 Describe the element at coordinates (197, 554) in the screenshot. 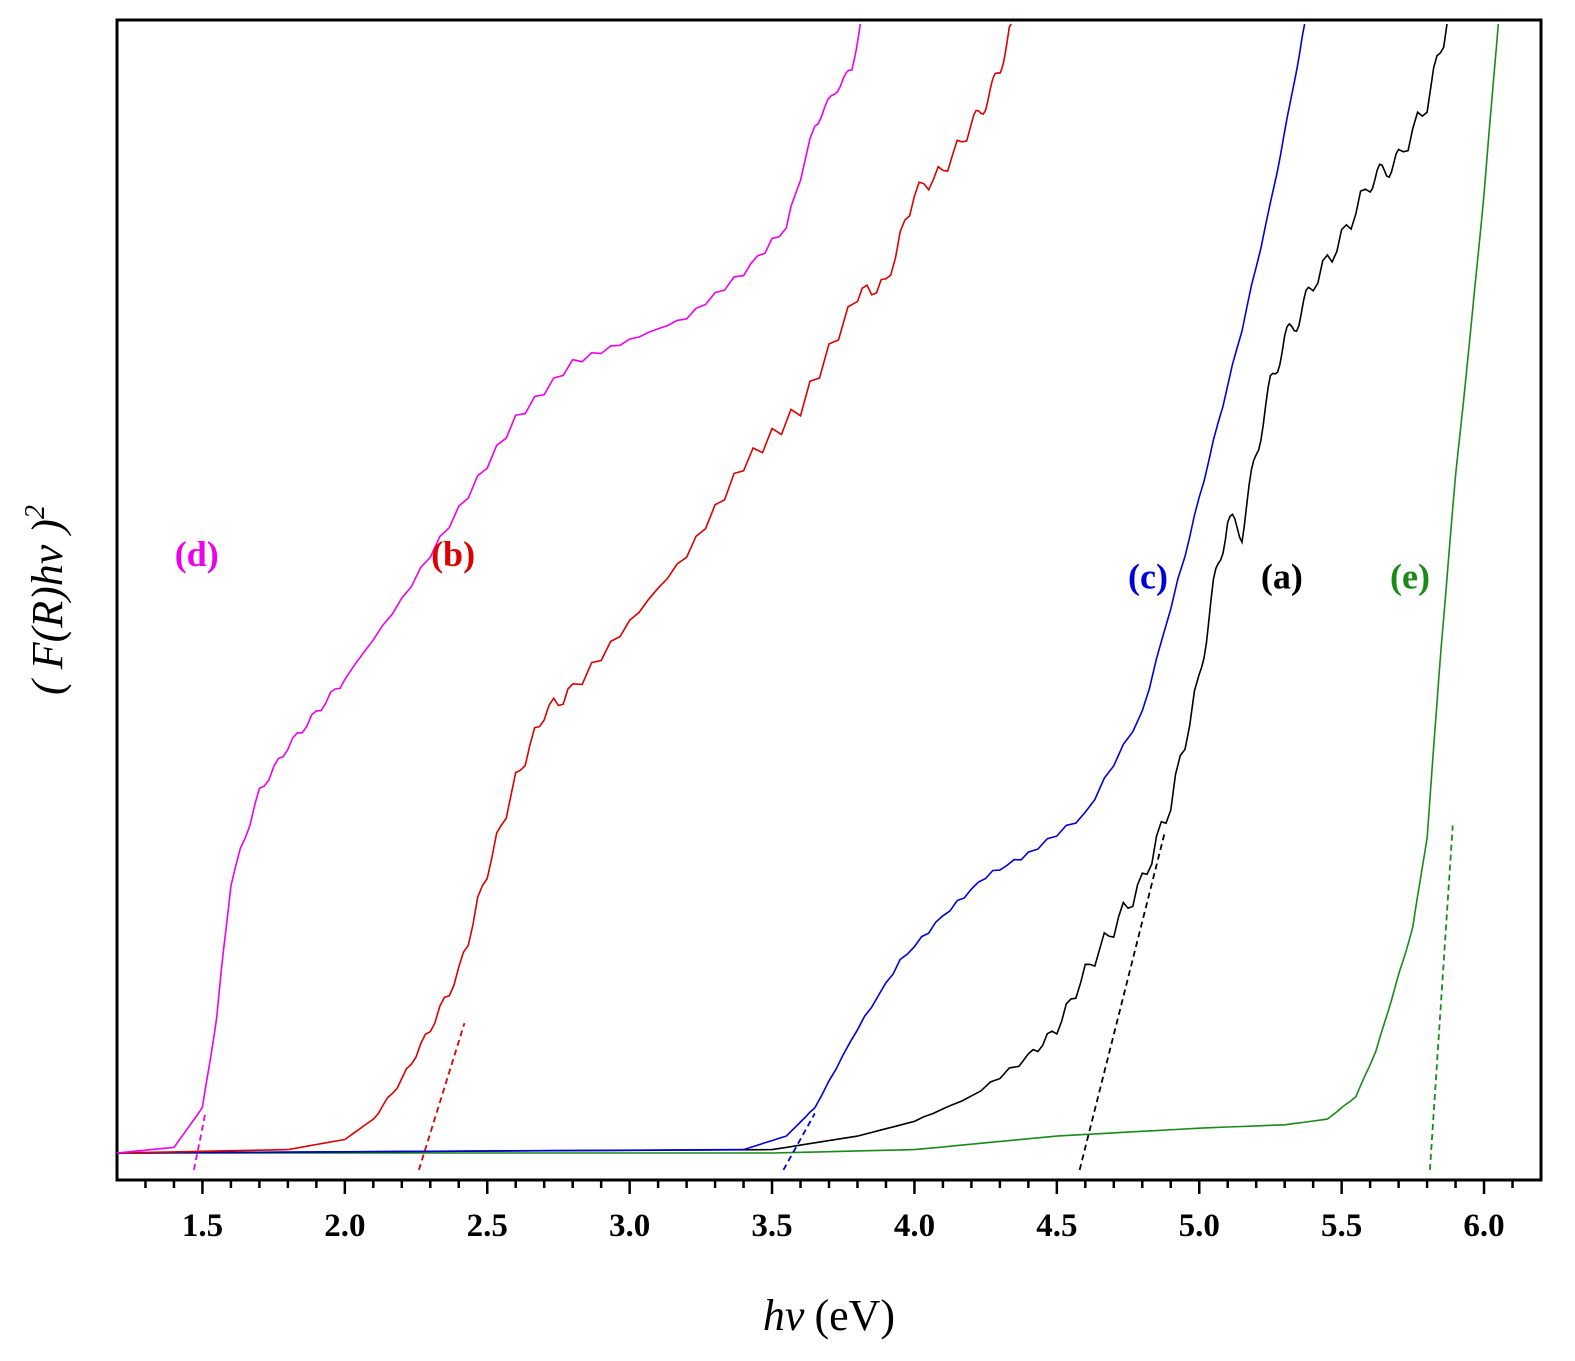

I see `series-label-d: (d)` at that location.